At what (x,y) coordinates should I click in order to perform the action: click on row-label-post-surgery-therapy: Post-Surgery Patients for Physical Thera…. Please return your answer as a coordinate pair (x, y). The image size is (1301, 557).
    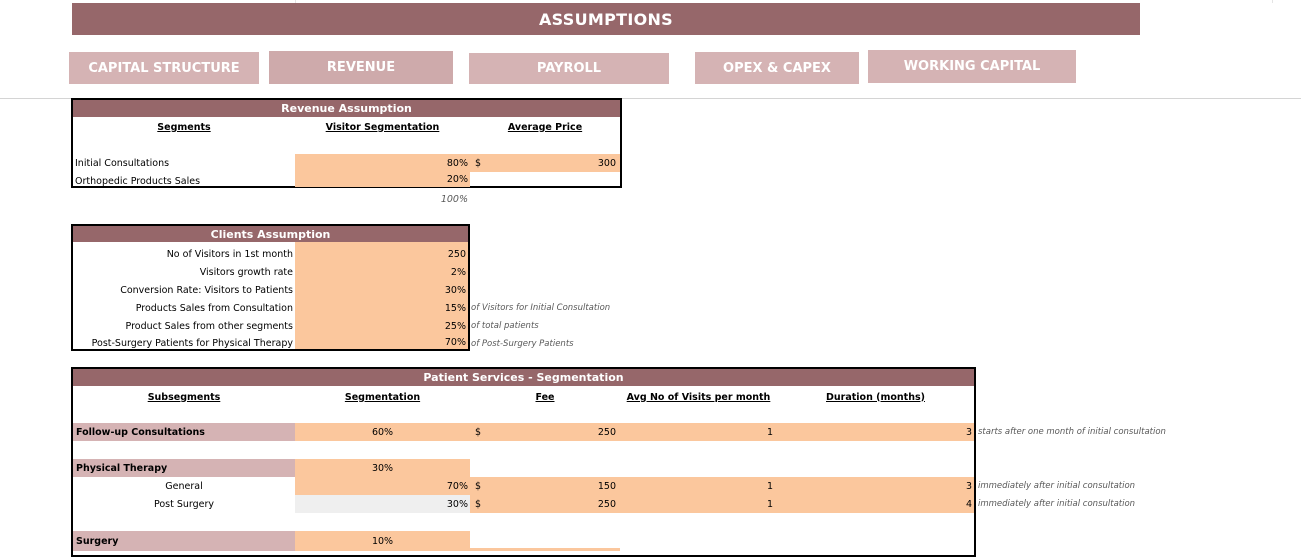
    Looking at the image, I should click on (192, 343).